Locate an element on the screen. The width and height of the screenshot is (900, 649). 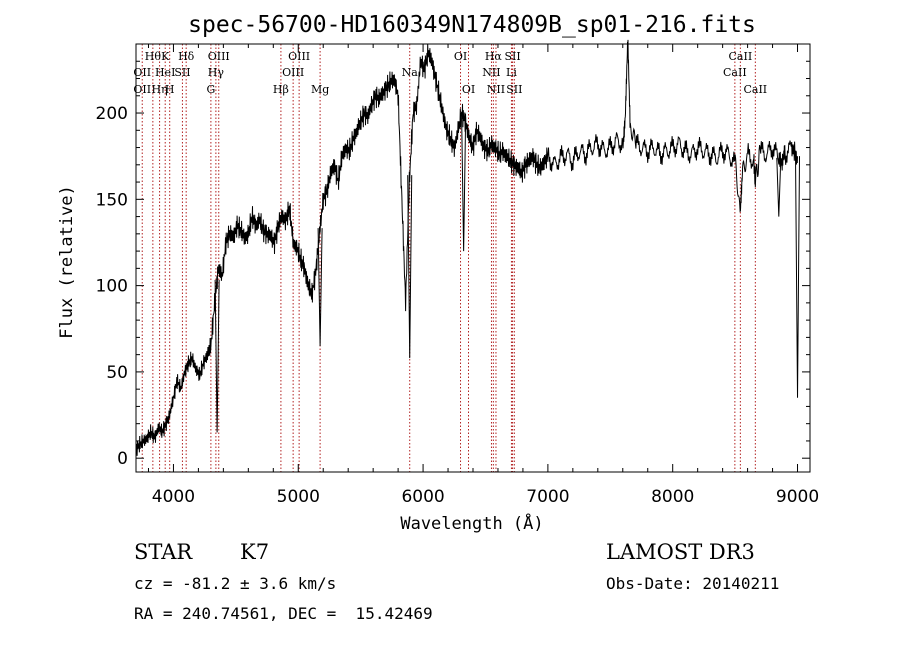
emission-line-label: G is located at coordinates (210, 89).